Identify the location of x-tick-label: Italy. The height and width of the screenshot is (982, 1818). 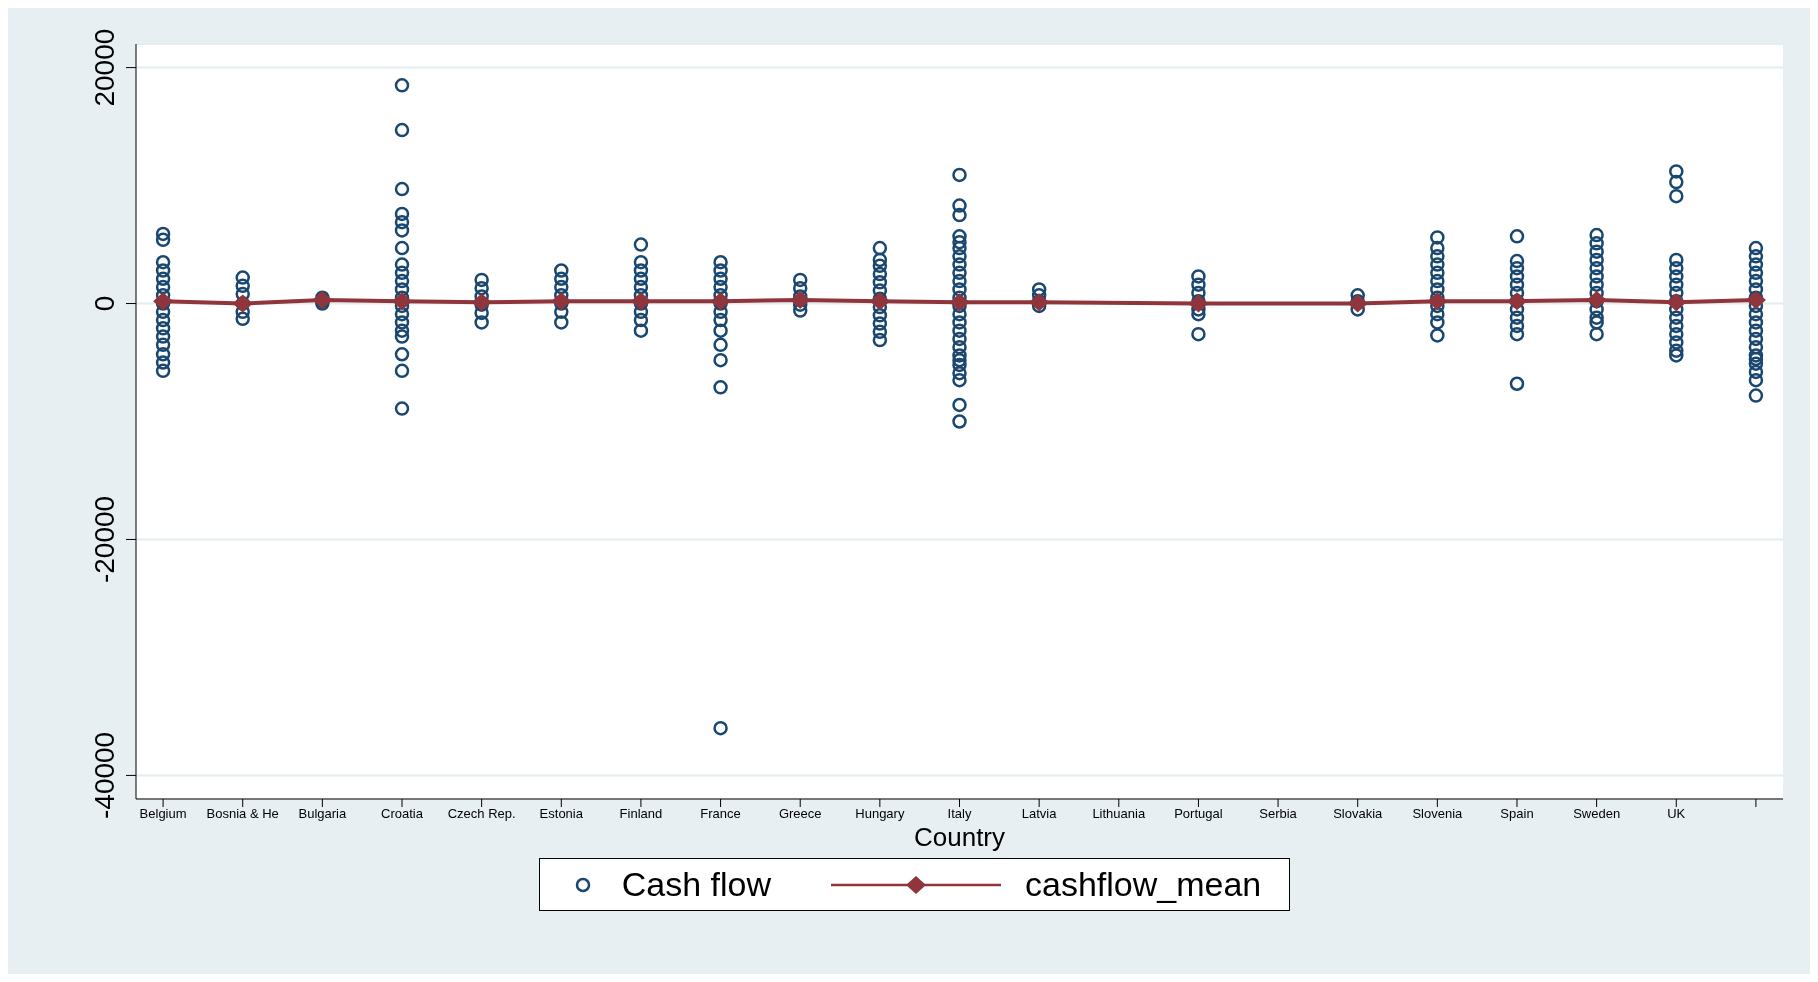
(959, 814).